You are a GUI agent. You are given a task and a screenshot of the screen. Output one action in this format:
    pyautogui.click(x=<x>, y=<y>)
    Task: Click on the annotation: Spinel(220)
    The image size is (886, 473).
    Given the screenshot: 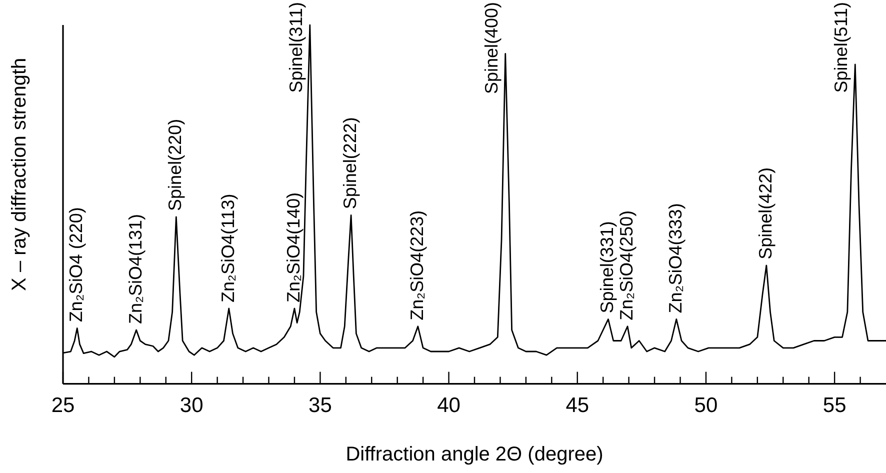 What is the action you would take?
    pyautogui.click(x=175, y=164)
    